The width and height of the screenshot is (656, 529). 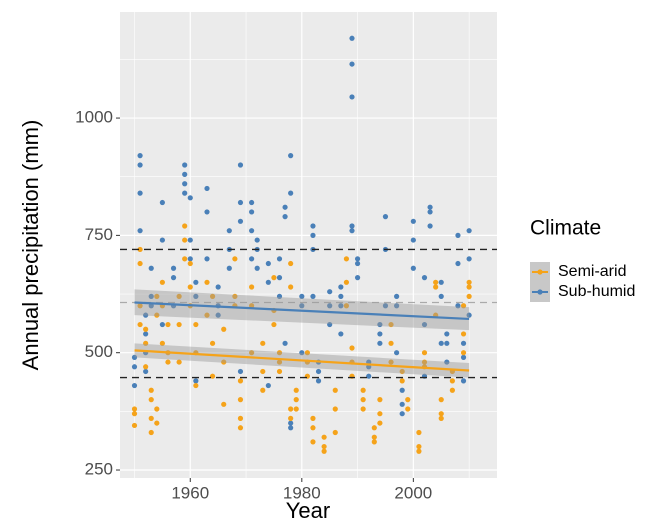 What do you see at coordinates (565, 228) in the screenshot?
I see `legend-title: Climate` at bounding box center [565, 228].